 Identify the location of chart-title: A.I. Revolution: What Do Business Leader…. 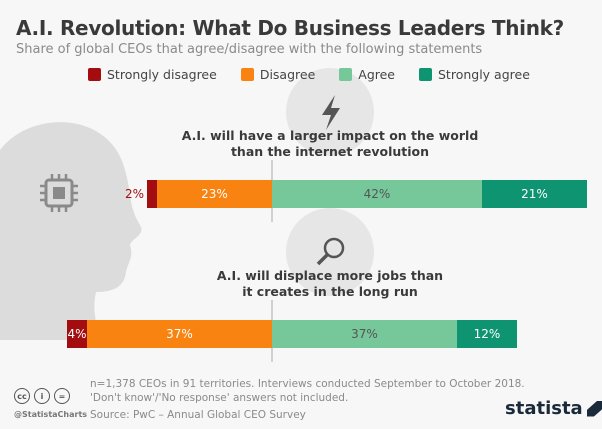
(290, 28).